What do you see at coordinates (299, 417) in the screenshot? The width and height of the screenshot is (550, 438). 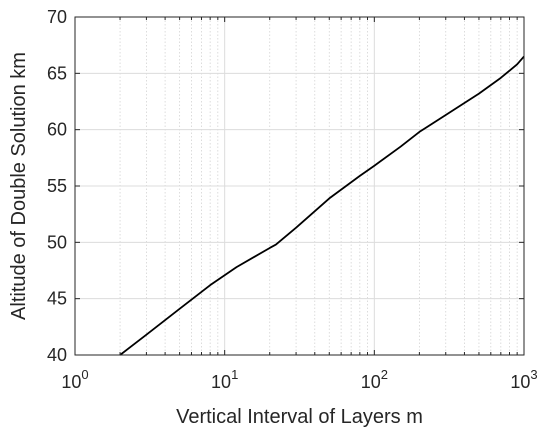 I see `x-axis-label: Vertical Interval of Layers m` at bounding box center [299, 417].